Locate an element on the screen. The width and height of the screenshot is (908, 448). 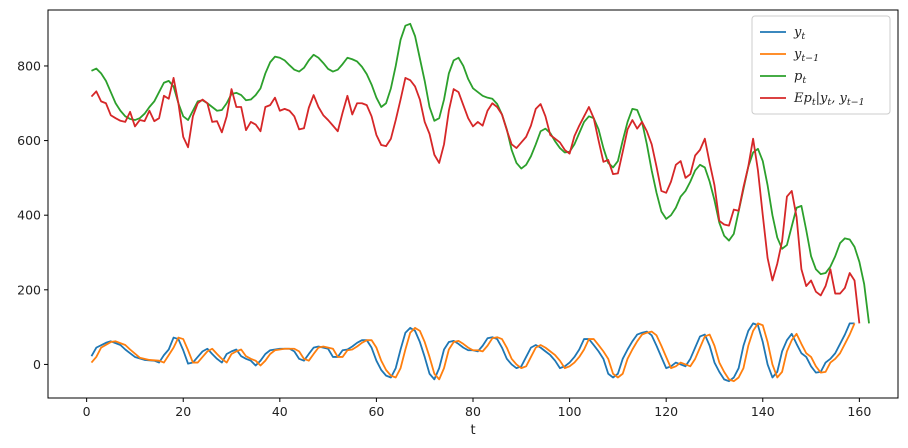
legend-label-1: yt is located at coordinates (799, 33).